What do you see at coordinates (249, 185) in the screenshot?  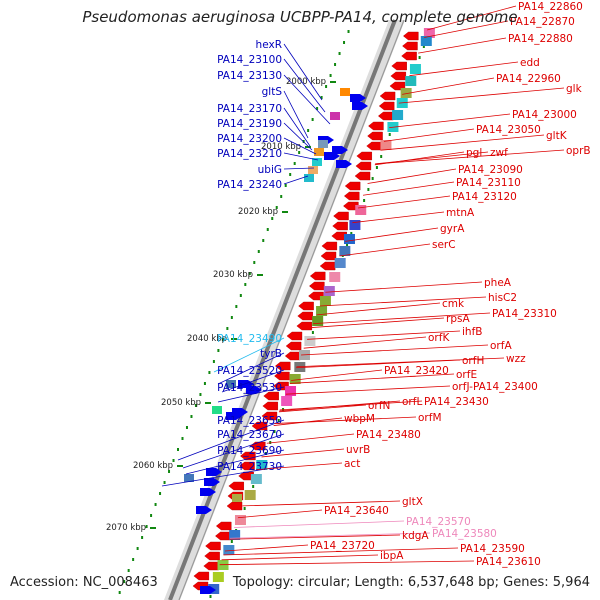 I see `left-gene-label: PA14_23240` at bounding box center [249, 185].